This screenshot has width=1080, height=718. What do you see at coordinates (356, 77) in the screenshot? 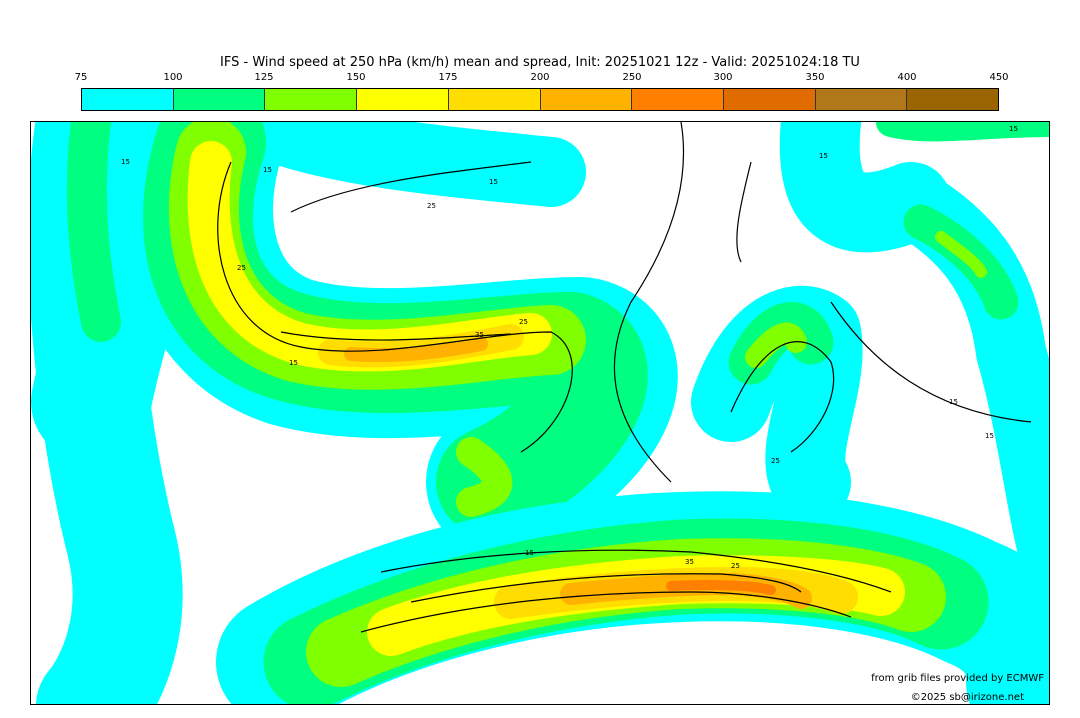
I see `colorbar-tick: 150` at bounding box center [356, 77].